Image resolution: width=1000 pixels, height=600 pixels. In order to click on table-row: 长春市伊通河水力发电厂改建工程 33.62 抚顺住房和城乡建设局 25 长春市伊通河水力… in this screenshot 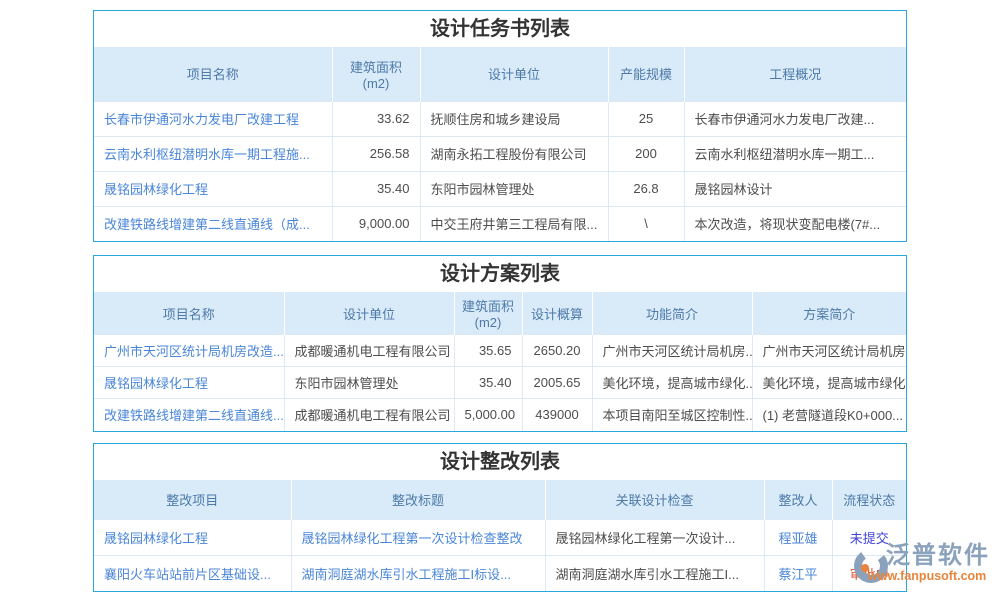, I will do `click(500, 118)`.